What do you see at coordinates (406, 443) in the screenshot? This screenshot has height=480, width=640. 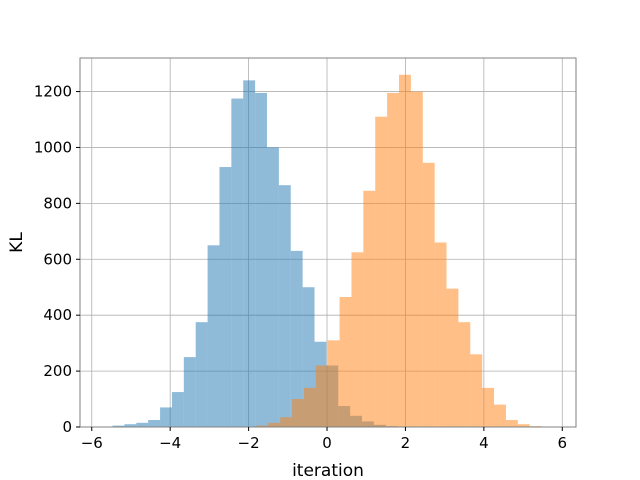 I see `x-tick-label: 2` at bounding box center [406, 443].